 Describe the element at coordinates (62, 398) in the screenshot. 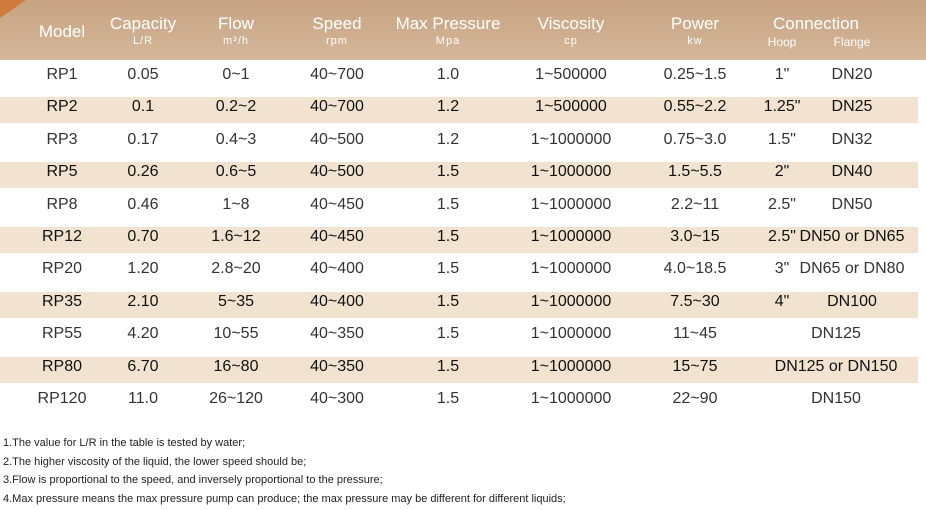

I see `table-cell: RP120` at that location.